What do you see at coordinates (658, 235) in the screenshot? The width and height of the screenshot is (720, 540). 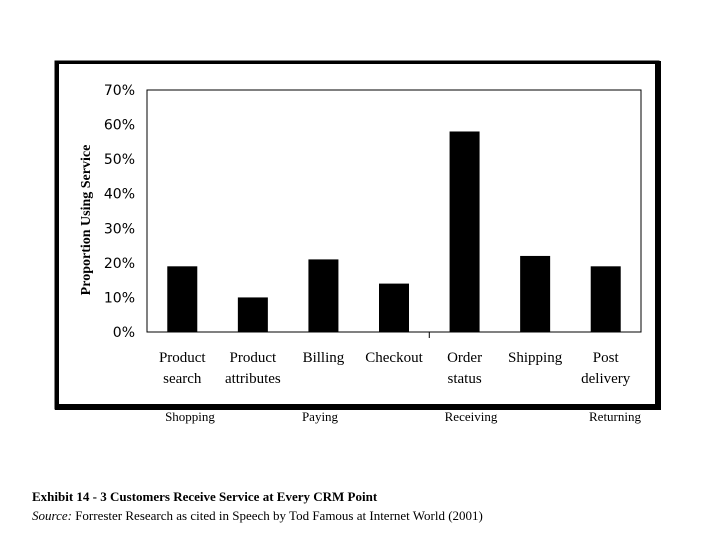 I see `frame-shadow-right` at bounding box center [658, 235].